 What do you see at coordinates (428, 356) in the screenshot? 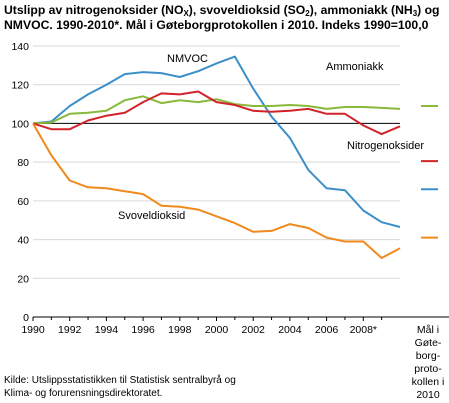
I see `target-column-label-line-3: borg-` at bounding box center [428, 356].